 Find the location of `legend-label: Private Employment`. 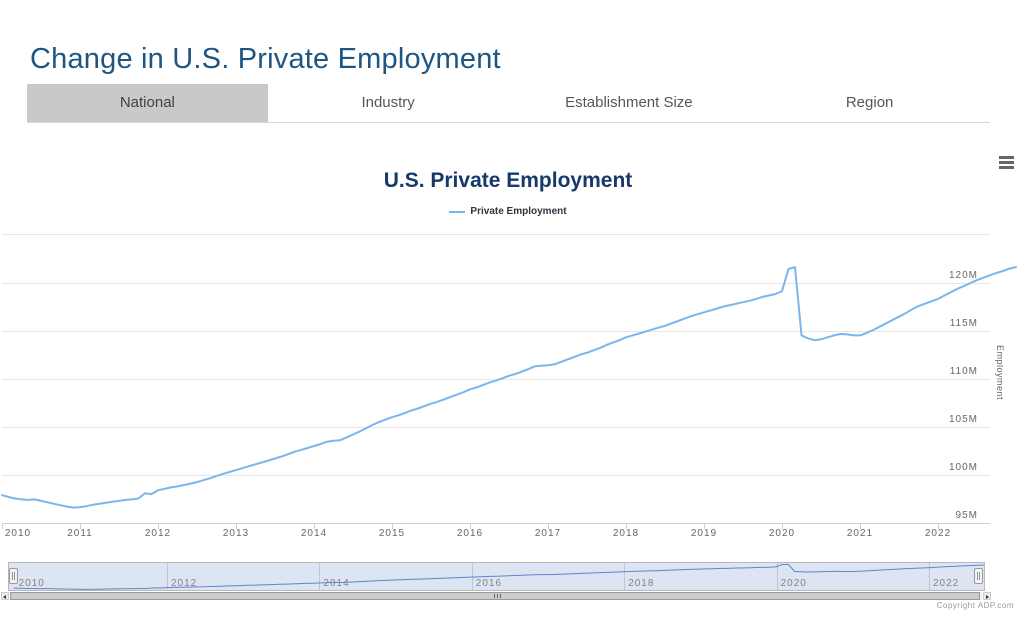

legend-label: Private Employment is located at coordinates (518, 211).